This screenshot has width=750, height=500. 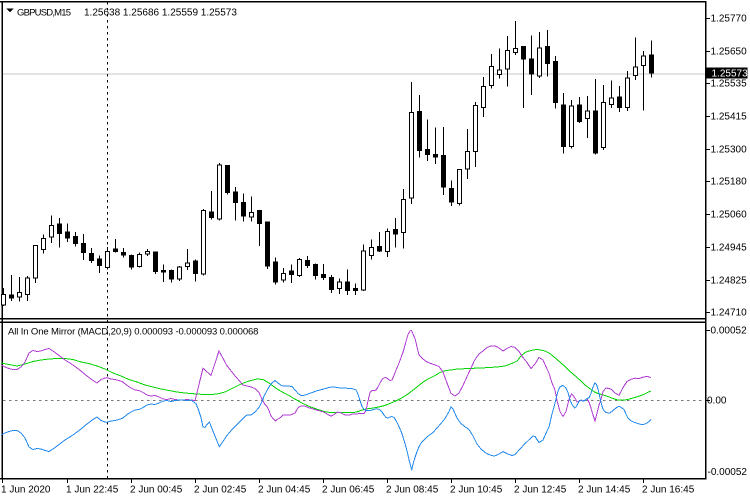 What do you see at coordinates (476, 490) in the screenshot?
I see `svg-text: 2 Jun 10:45` at bounding box center [476, 490].